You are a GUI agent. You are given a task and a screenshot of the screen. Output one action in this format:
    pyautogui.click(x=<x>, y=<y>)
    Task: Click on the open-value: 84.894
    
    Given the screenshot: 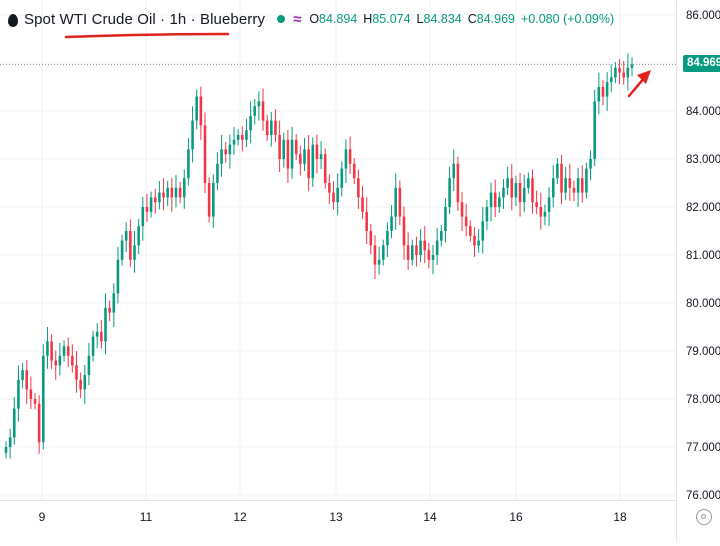 What is the action you would take?
    pyautogui.click(x=338, y=19)
    